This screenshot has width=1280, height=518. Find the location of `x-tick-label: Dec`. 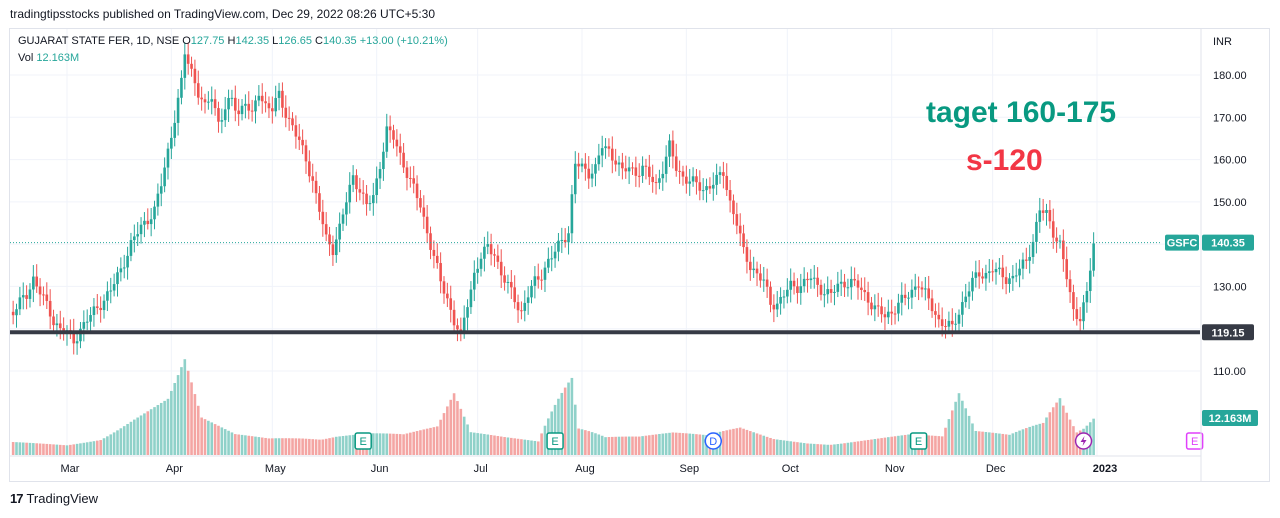

x-tick-label: Dec is located at coordinates (996, 469).